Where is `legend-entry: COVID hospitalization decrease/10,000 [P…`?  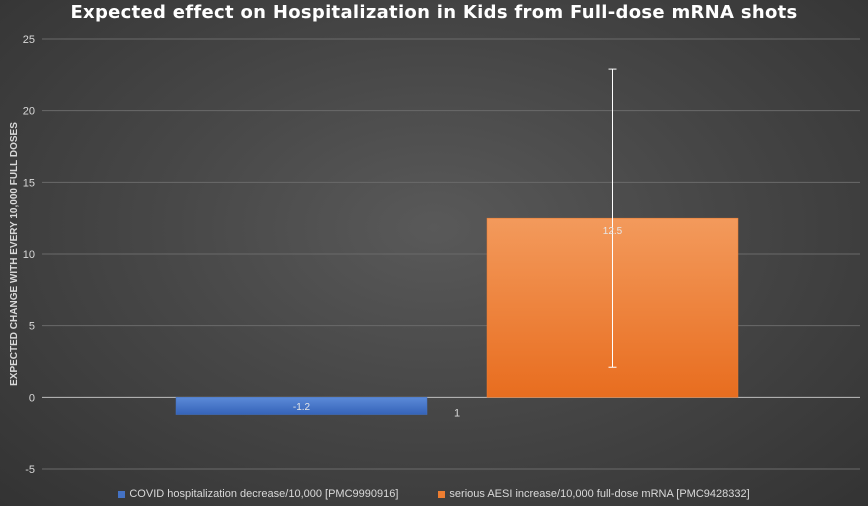 legend-entry: COVID hospitalization decrease/10,000 [P… is located at coordinates (258, 494).